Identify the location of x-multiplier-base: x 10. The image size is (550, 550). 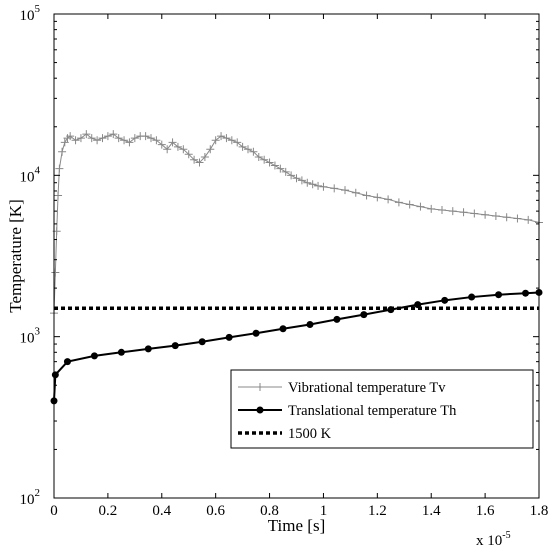
(489, 541).